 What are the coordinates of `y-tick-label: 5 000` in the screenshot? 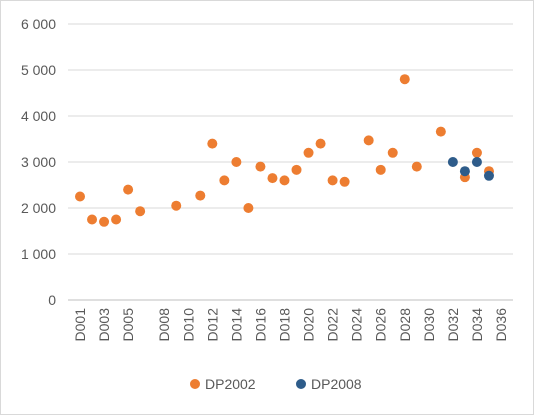 It's located at (38, 70).